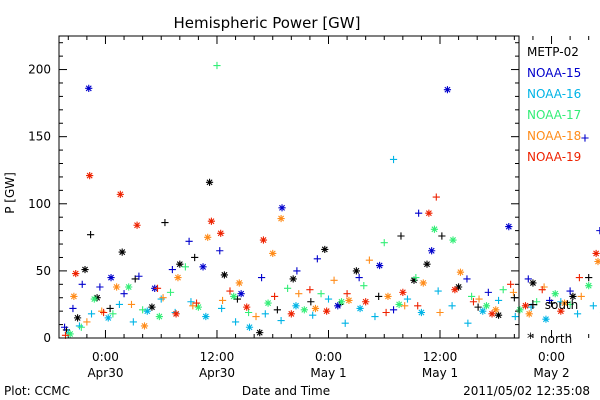 This screenshot has height=400, width=600. What do you see at coordinates (39, 137) in the screenshot?
I see `y-tick-label: 150` at bounding box center [39, 137].